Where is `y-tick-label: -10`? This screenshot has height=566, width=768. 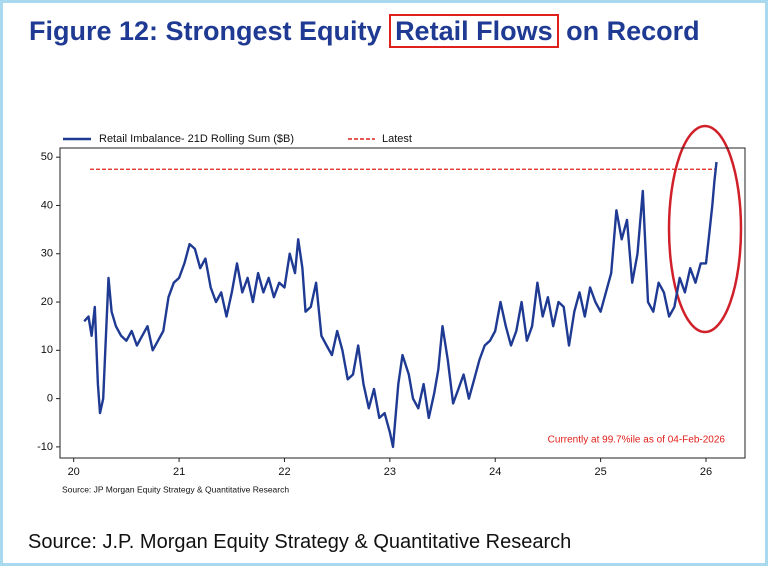
y-tick-label: -10 is located at coordinates (45, 447).